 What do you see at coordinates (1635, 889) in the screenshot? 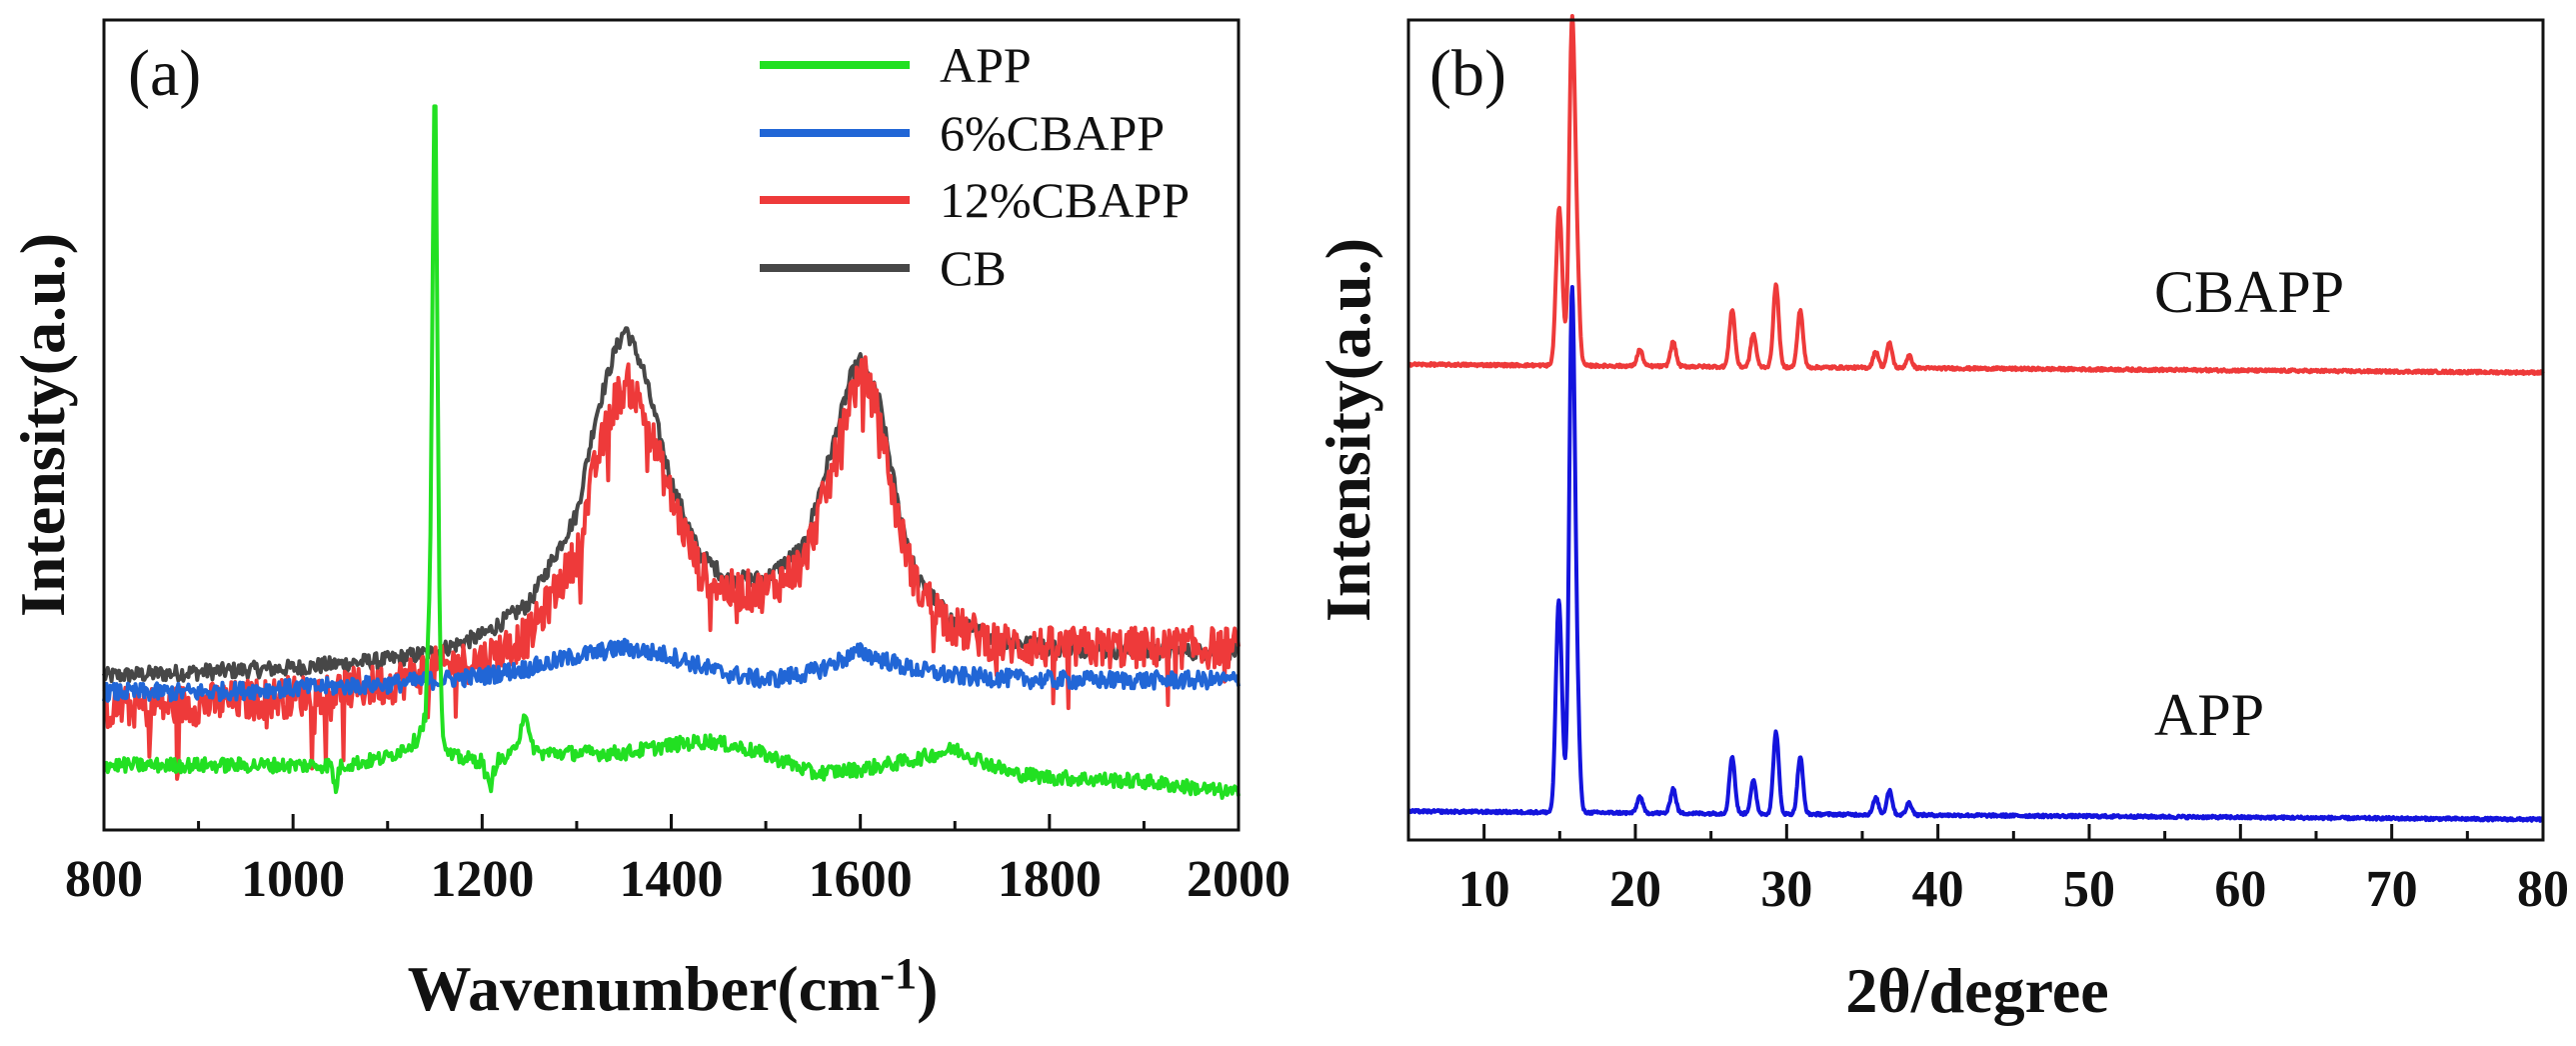
I see `panel-b-x-tick-label: 20` at bounding box center [1635, 889].